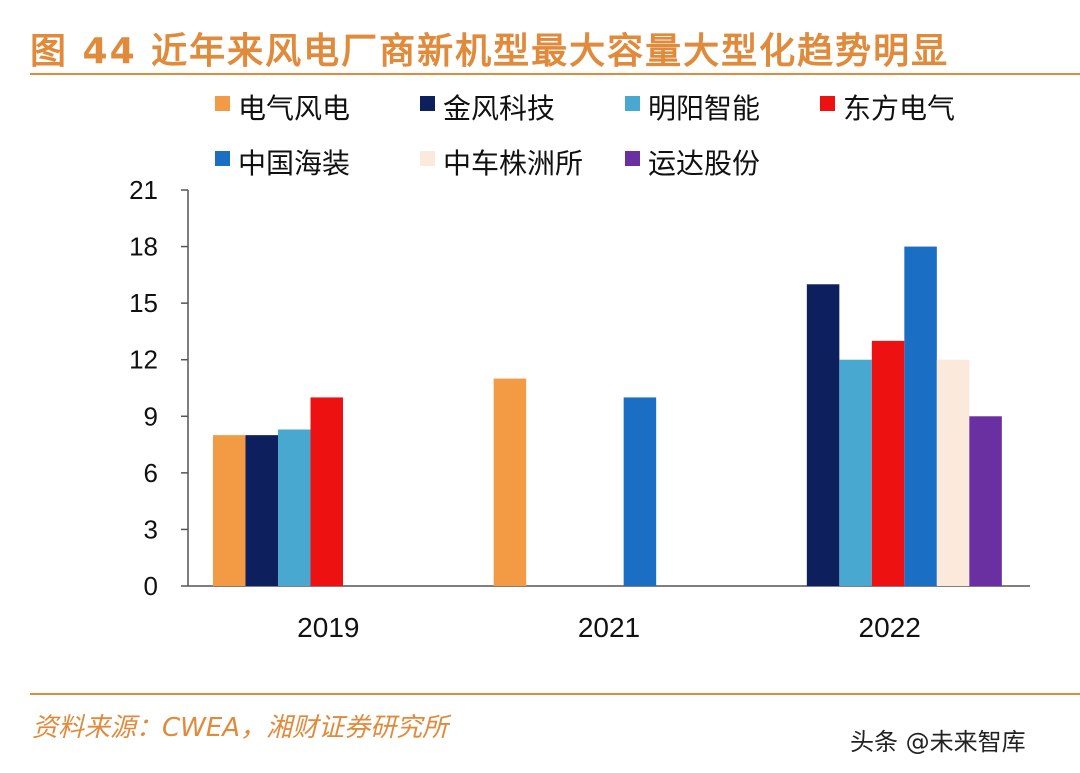  Describe the element at coordinates (704, 108) in the screenshot. I see `legend-label-3: 明阳智能` at that location.